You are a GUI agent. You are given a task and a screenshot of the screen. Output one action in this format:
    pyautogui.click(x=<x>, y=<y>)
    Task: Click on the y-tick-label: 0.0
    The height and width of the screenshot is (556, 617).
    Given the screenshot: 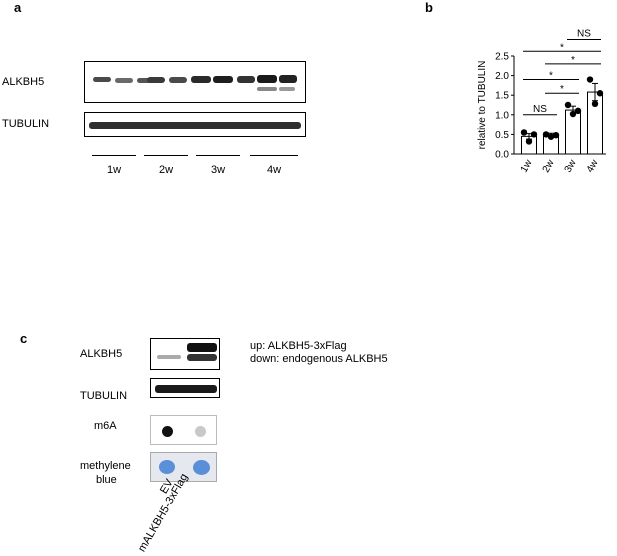 What is the action you would take?
    pyautogui.click(x=502, y=155)
    